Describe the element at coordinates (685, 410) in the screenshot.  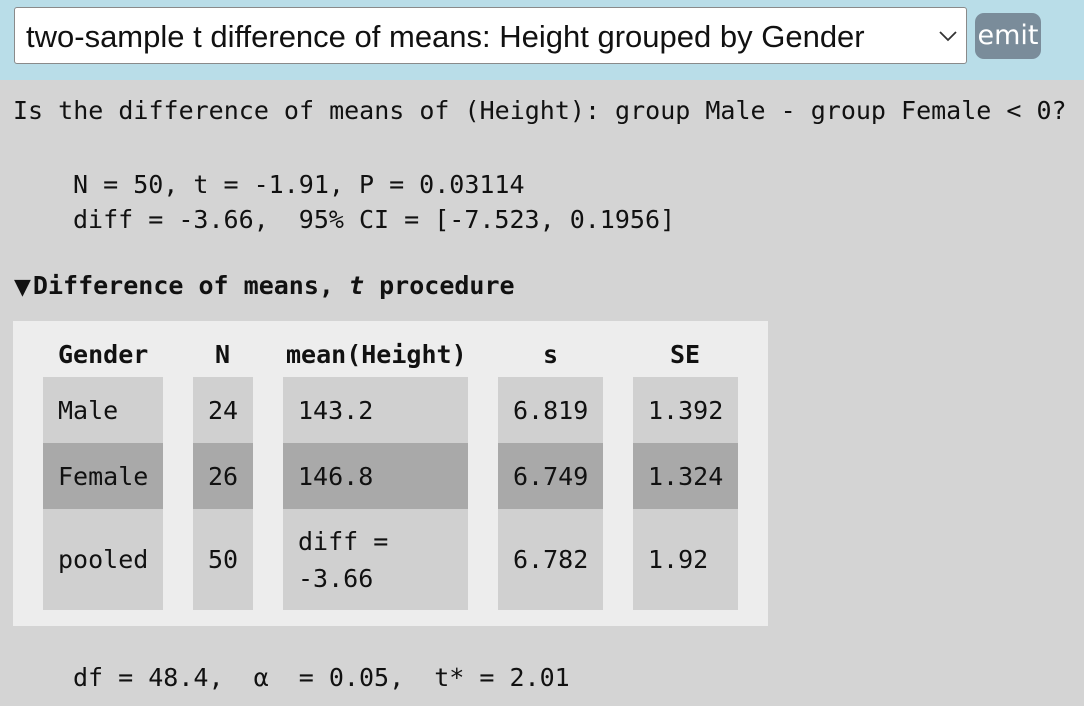
I see `table-cell-se: 1.392` at that location.